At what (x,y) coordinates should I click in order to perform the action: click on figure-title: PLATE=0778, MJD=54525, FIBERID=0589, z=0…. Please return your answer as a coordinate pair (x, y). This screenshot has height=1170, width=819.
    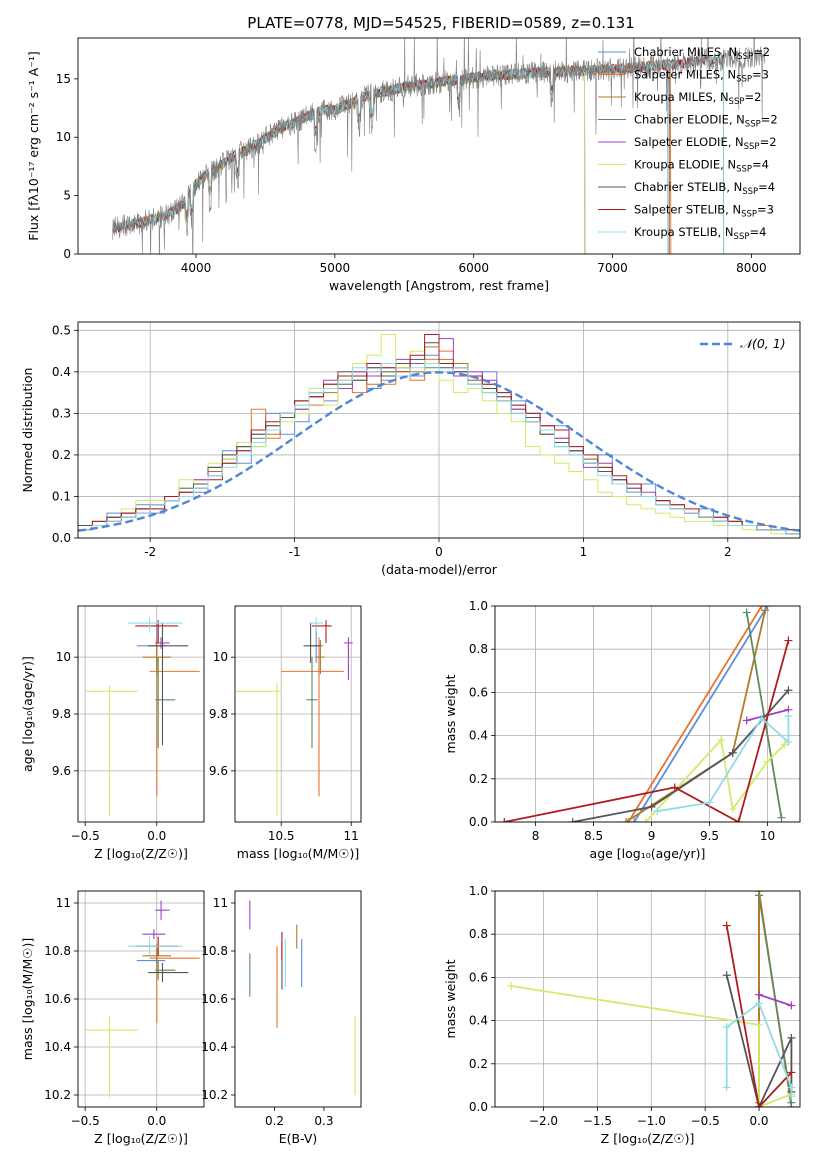
    Looking at the image, I should click on (440, 23).